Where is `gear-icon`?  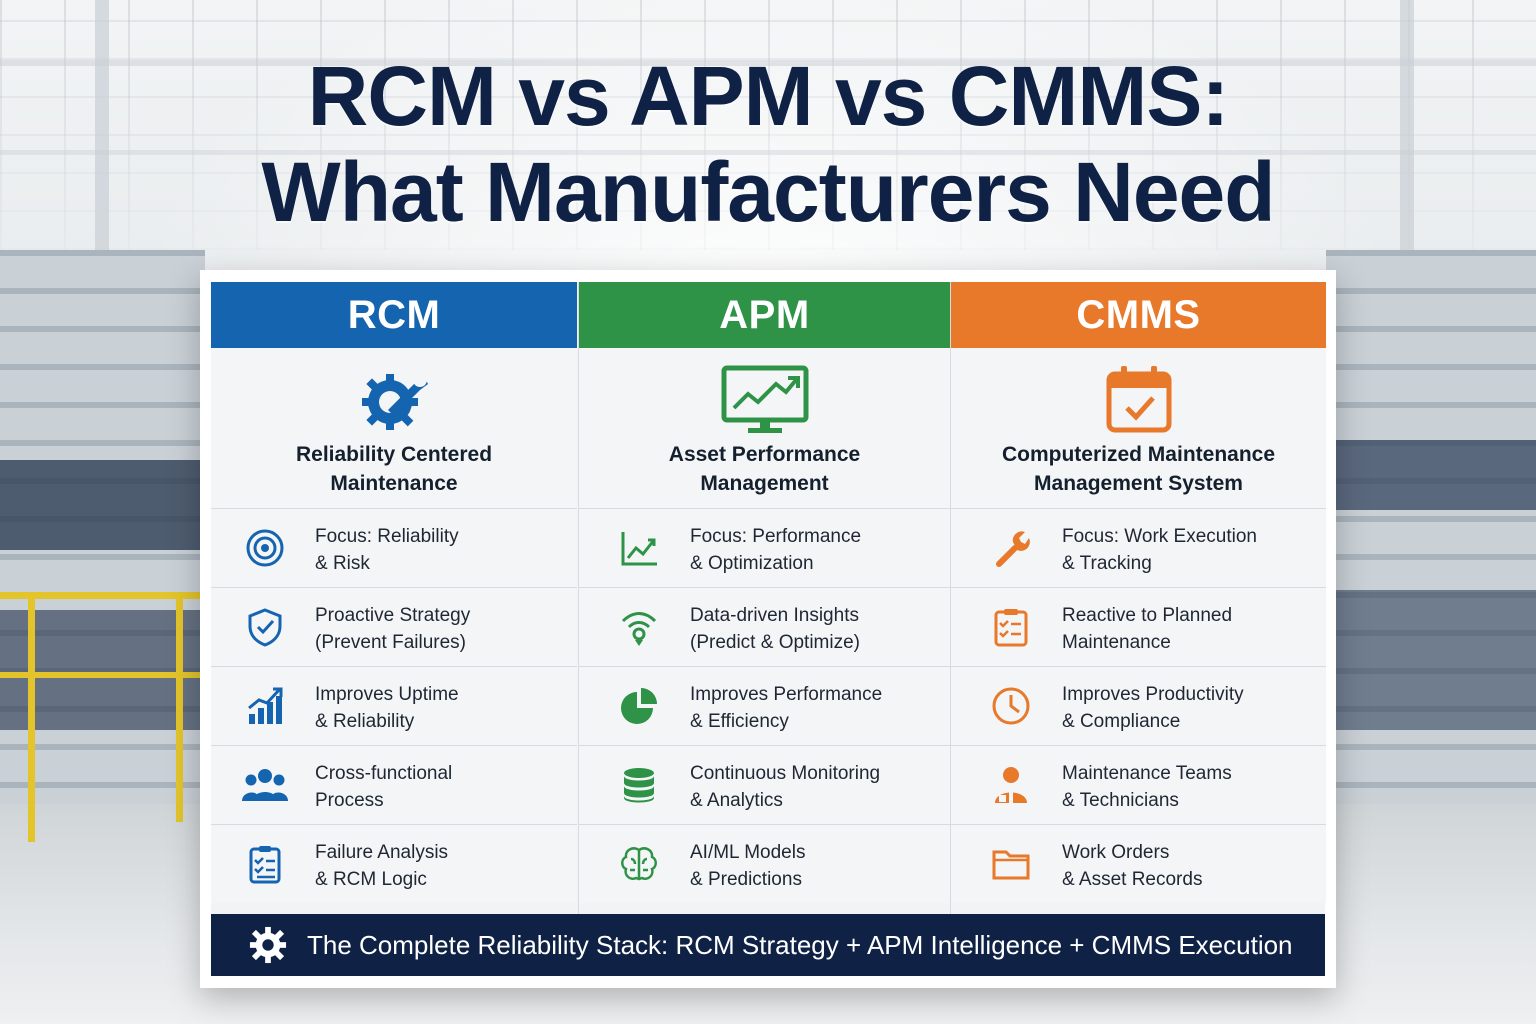 gear-icon is located at coordinates (268, 945).